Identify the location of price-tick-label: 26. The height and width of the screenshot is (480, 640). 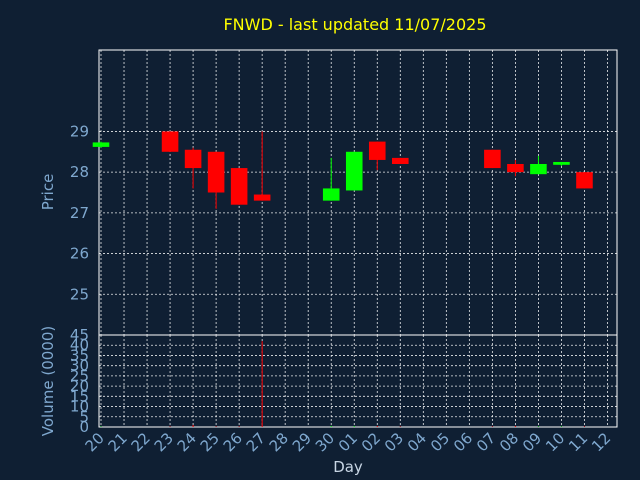
(79, 254).